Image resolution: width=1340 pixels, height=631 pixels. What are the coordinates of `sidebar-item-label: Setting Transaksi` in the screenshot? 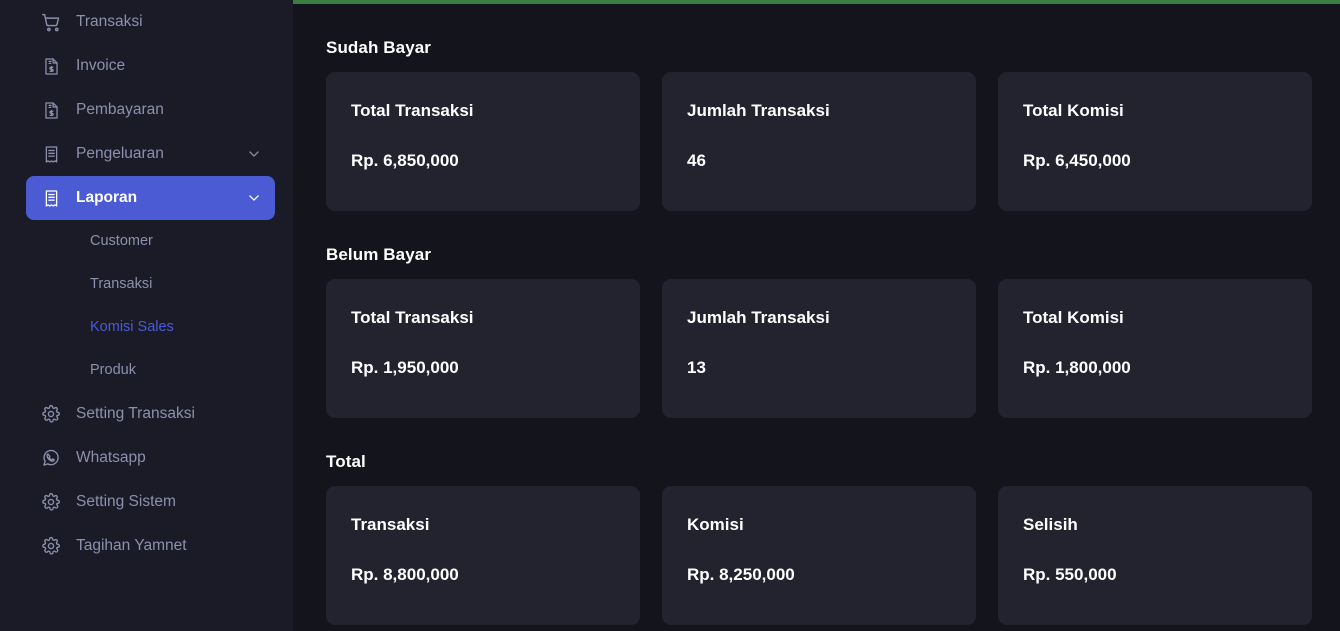 It's located at (135, 413).